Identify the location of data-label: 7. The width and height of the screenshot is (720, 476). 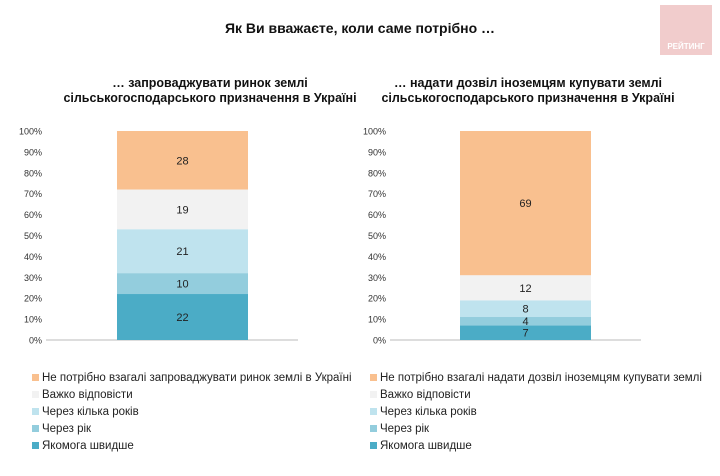
(525, 334).